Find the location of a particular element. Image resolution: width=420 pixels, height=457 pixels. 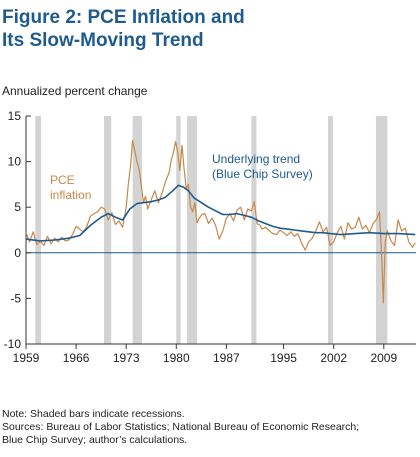

x-tick-label-0: 1959 is located at coordinates (26, 358).